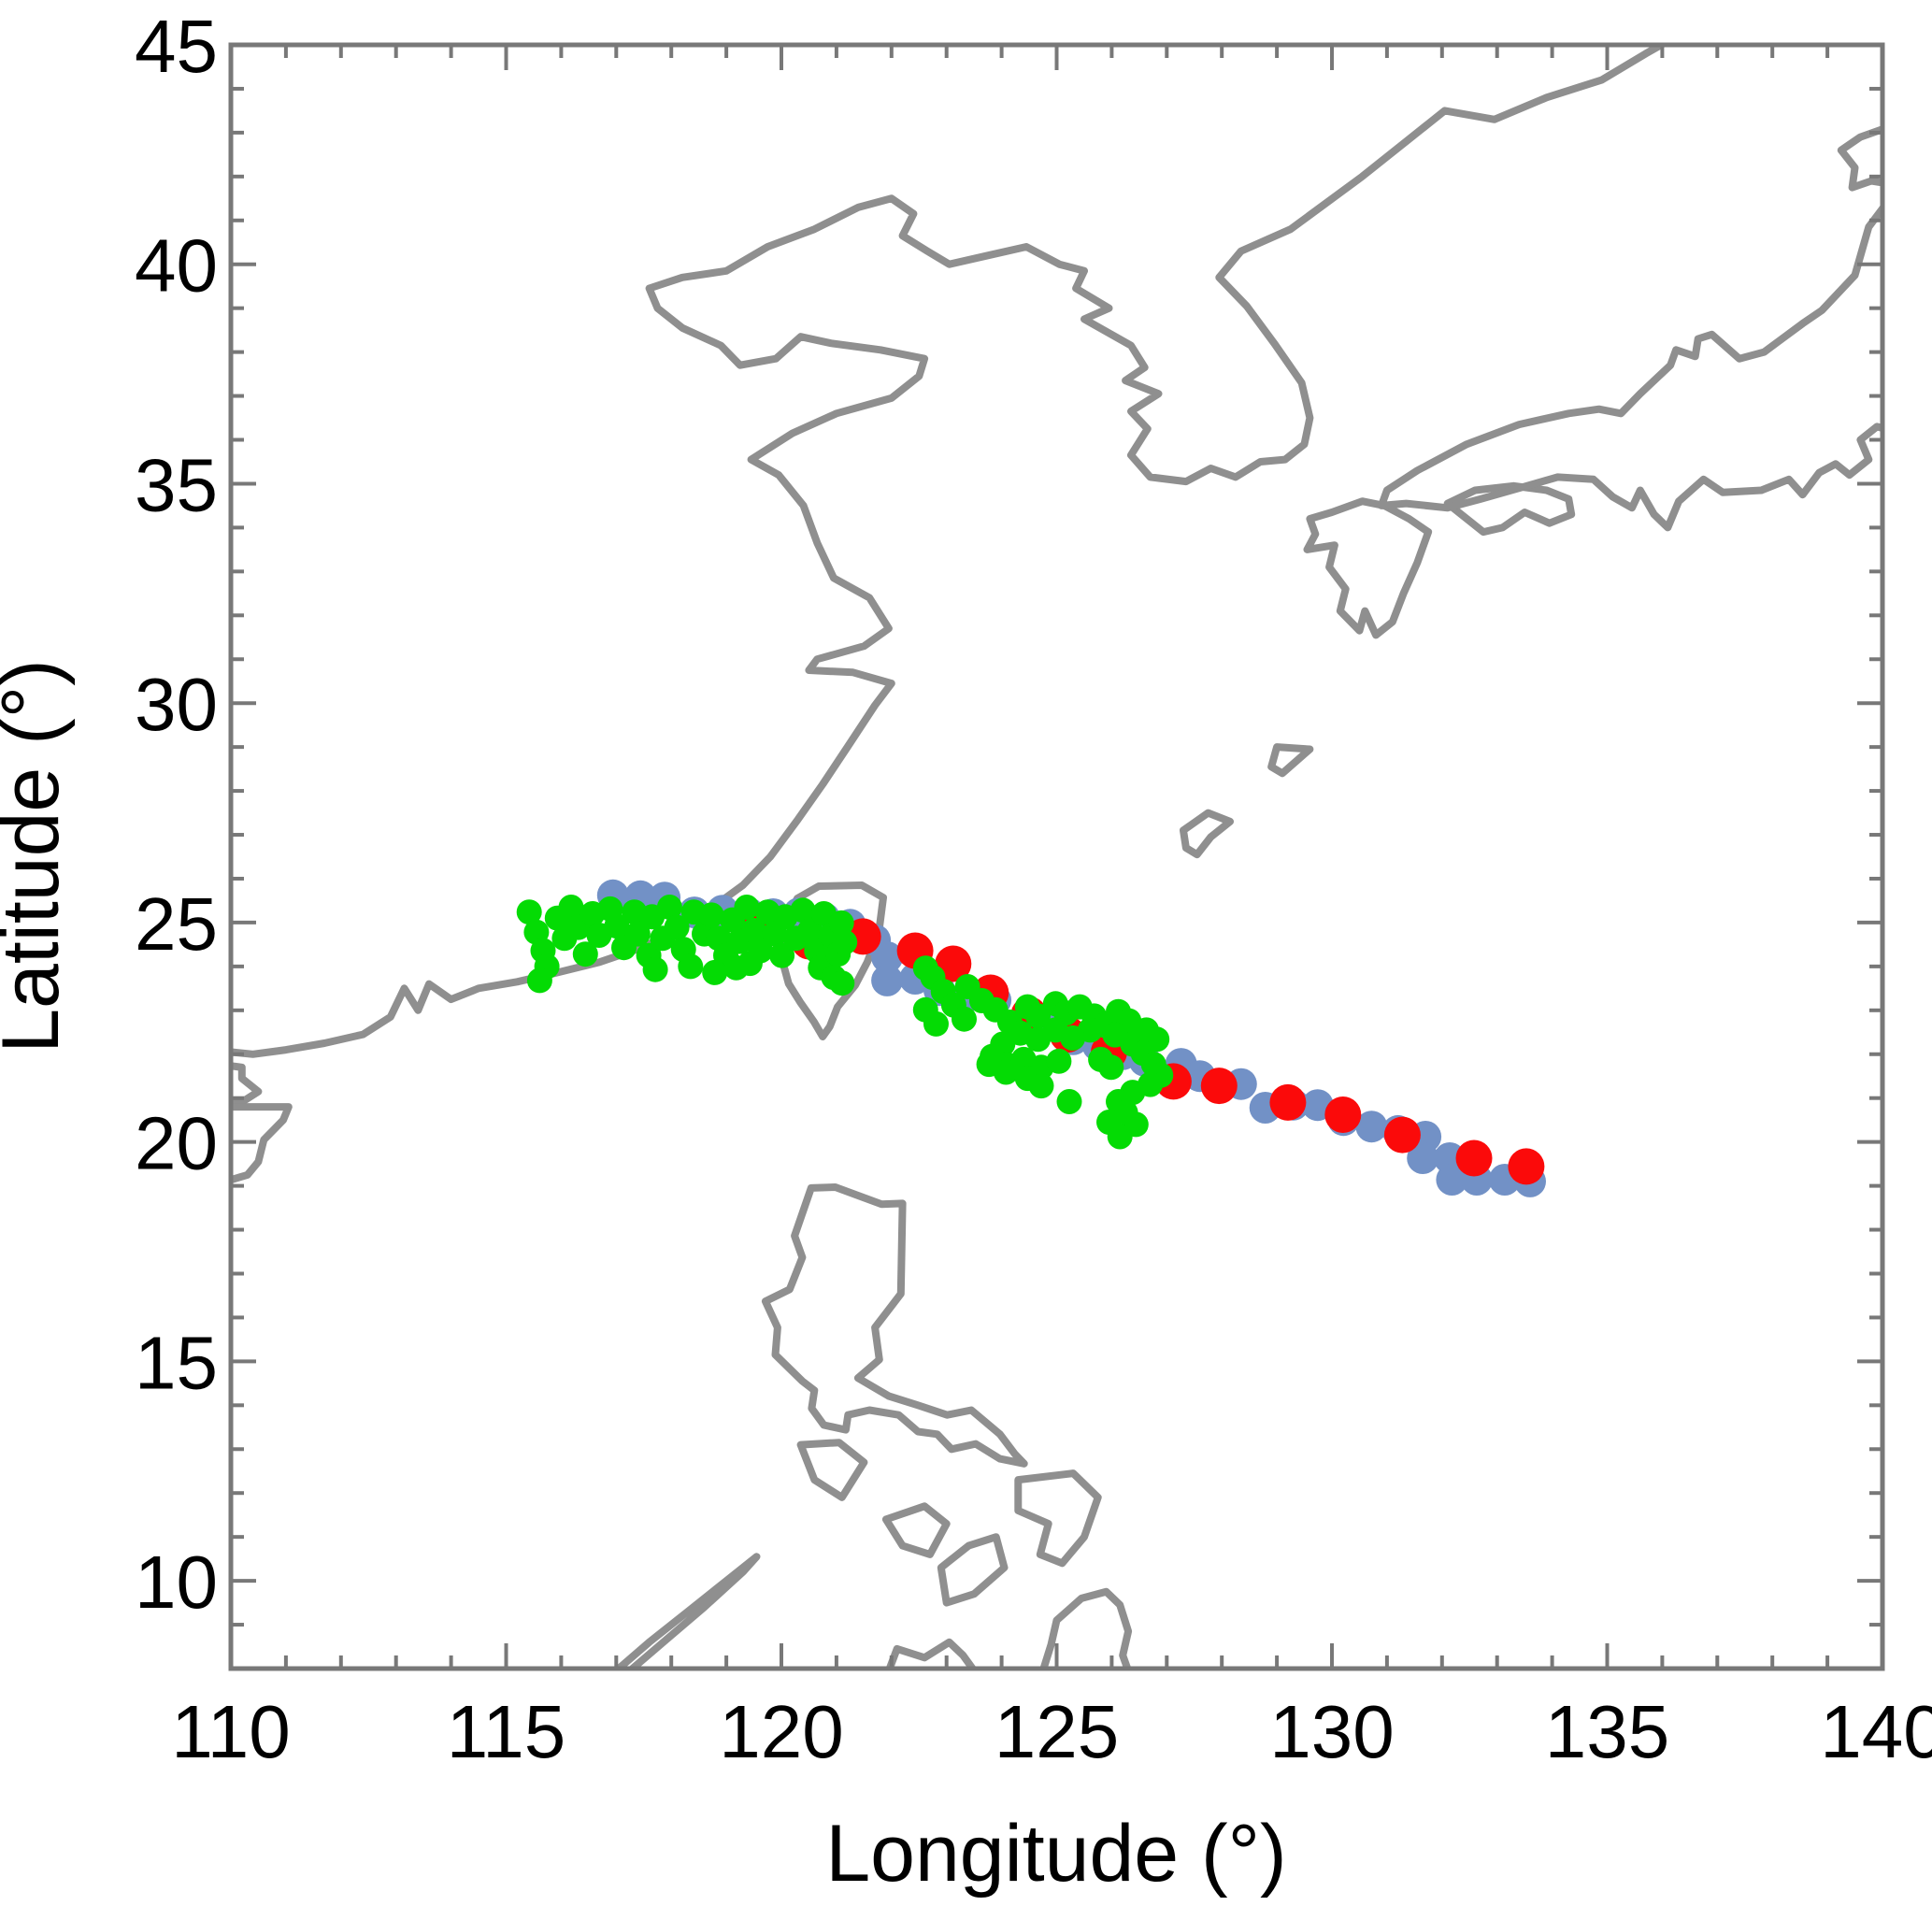 This screenshot has height=1906, width=1932. Describe the element at coordinates (176, 46) in the screenshot. I see `y-tick-label: 45` at that location.